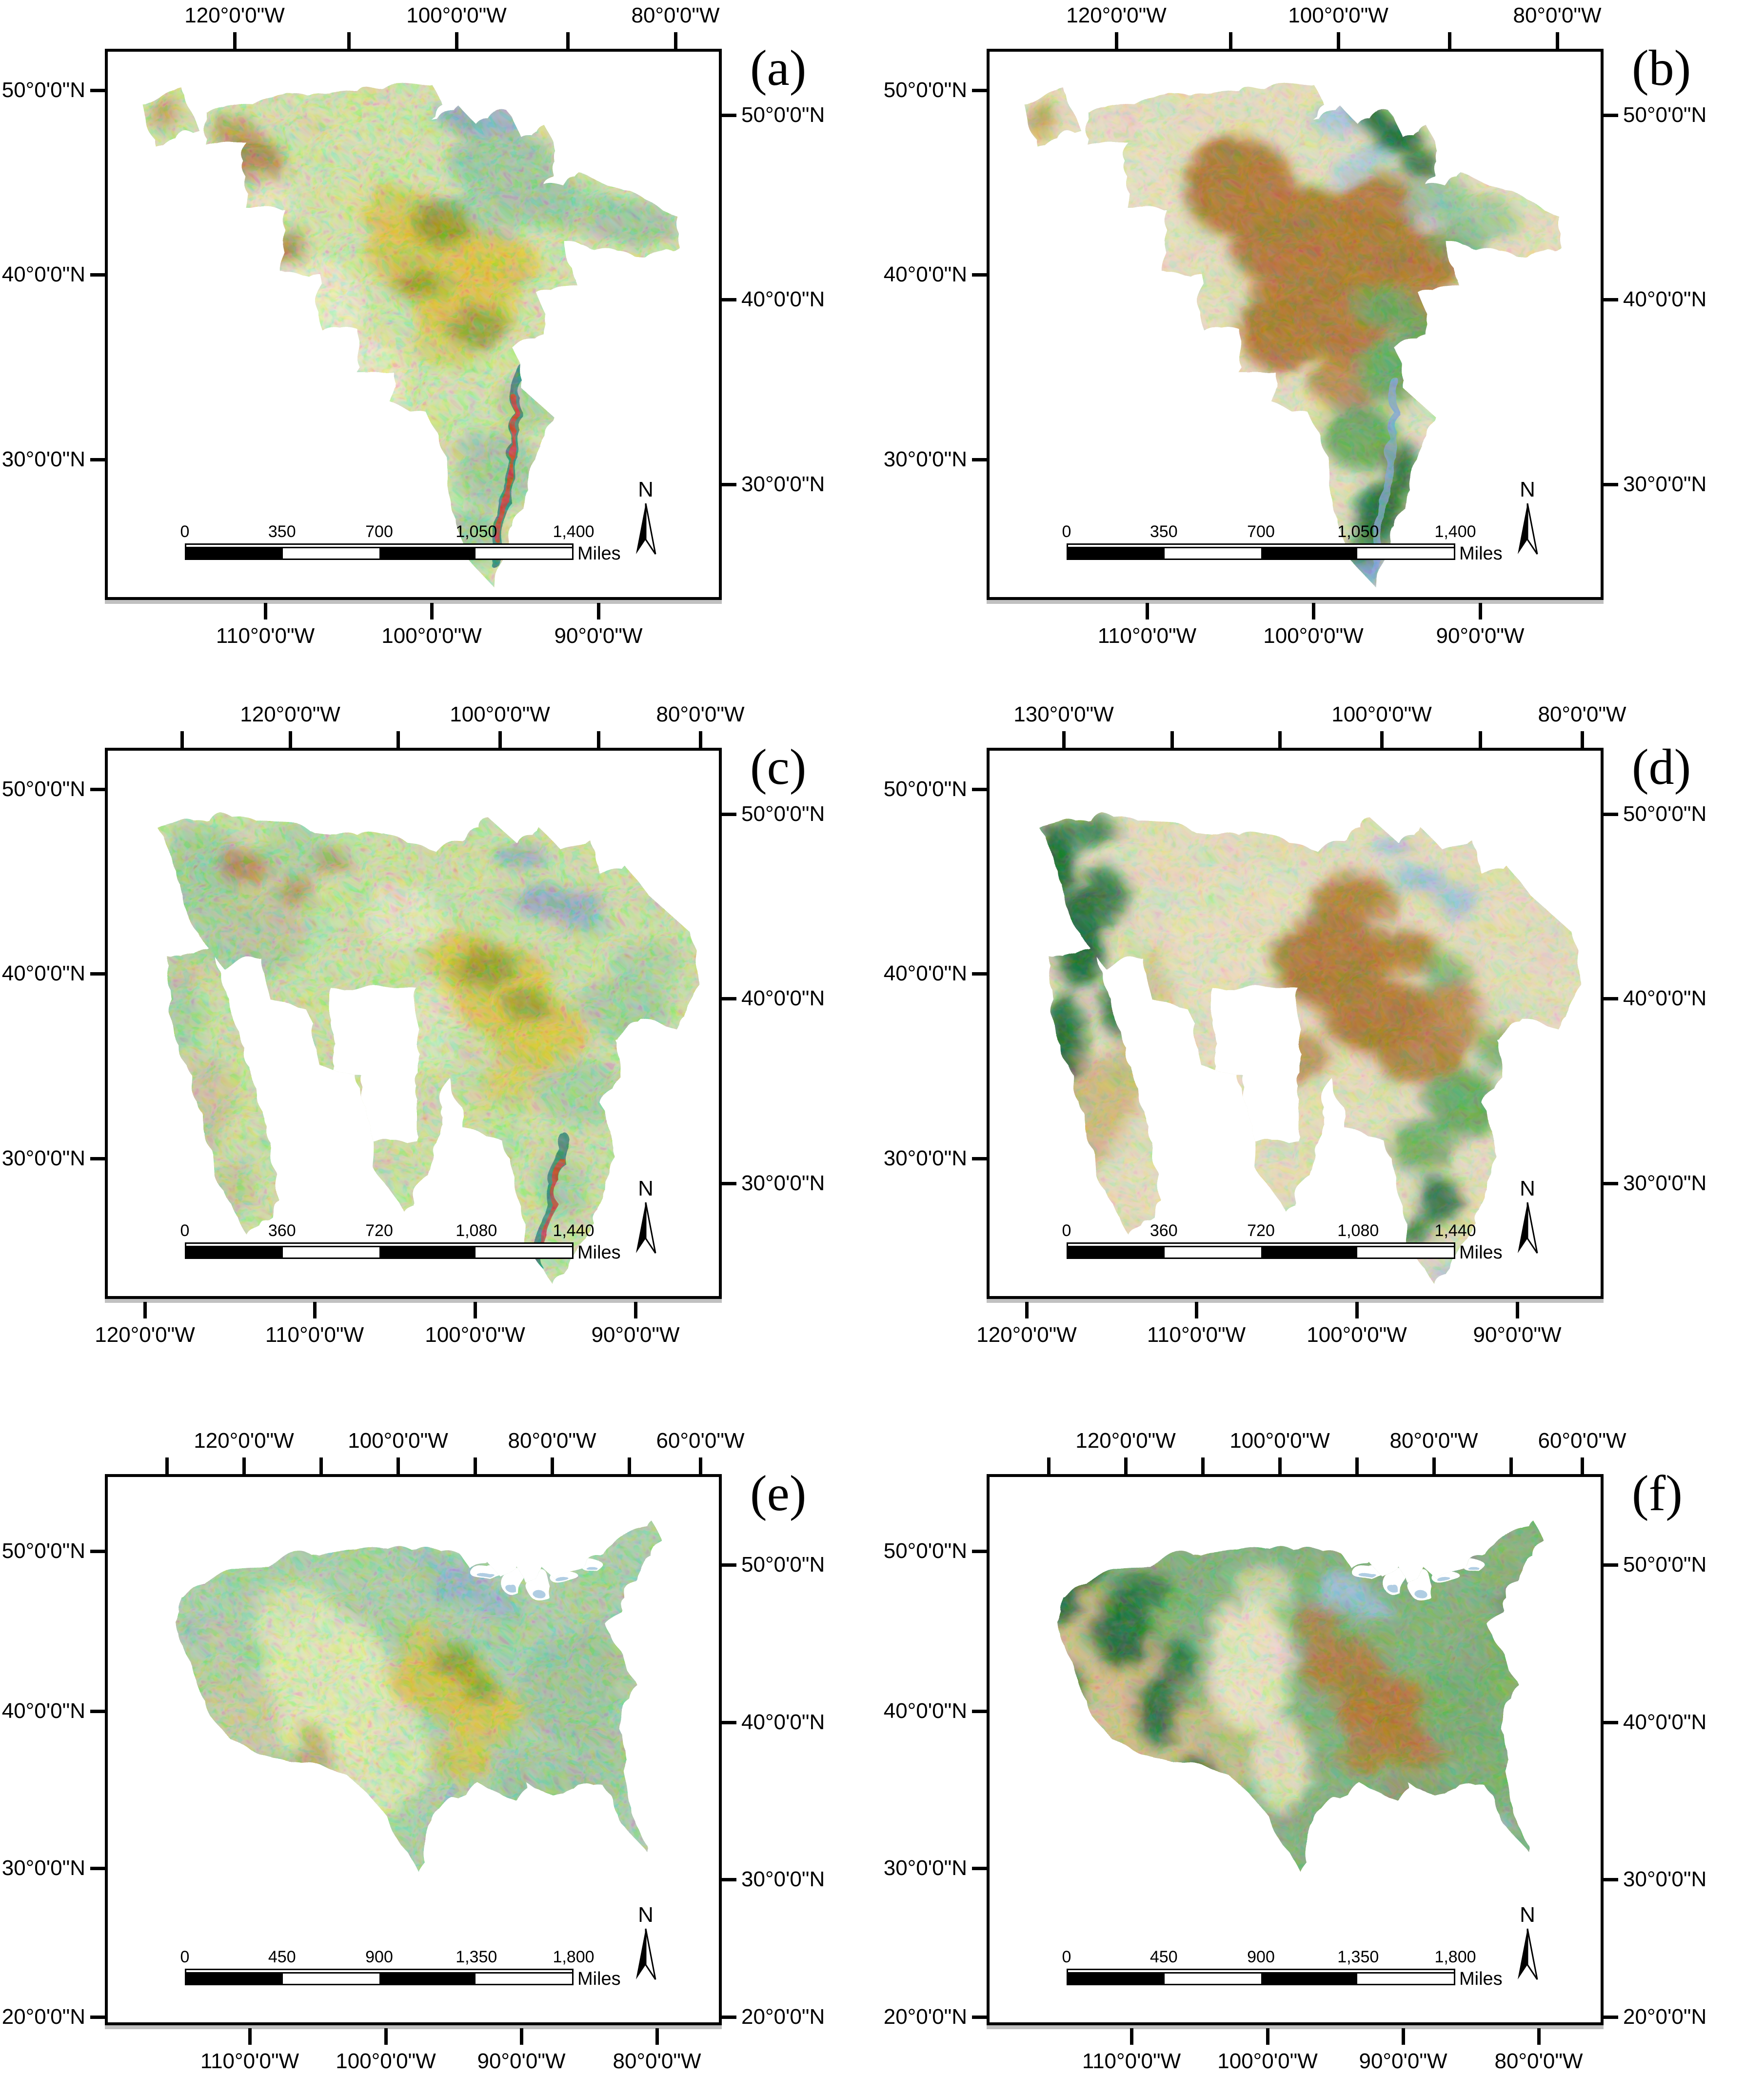  I want to click on bottom-axis-label: 110°0'0"W, so click(1131, 2061).